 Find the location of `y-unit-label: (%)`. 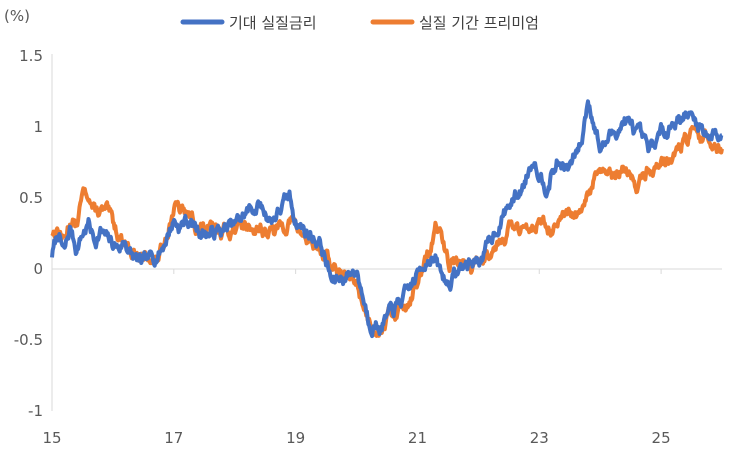

y-unit-label: (%) is located at coordinates (17, 16).